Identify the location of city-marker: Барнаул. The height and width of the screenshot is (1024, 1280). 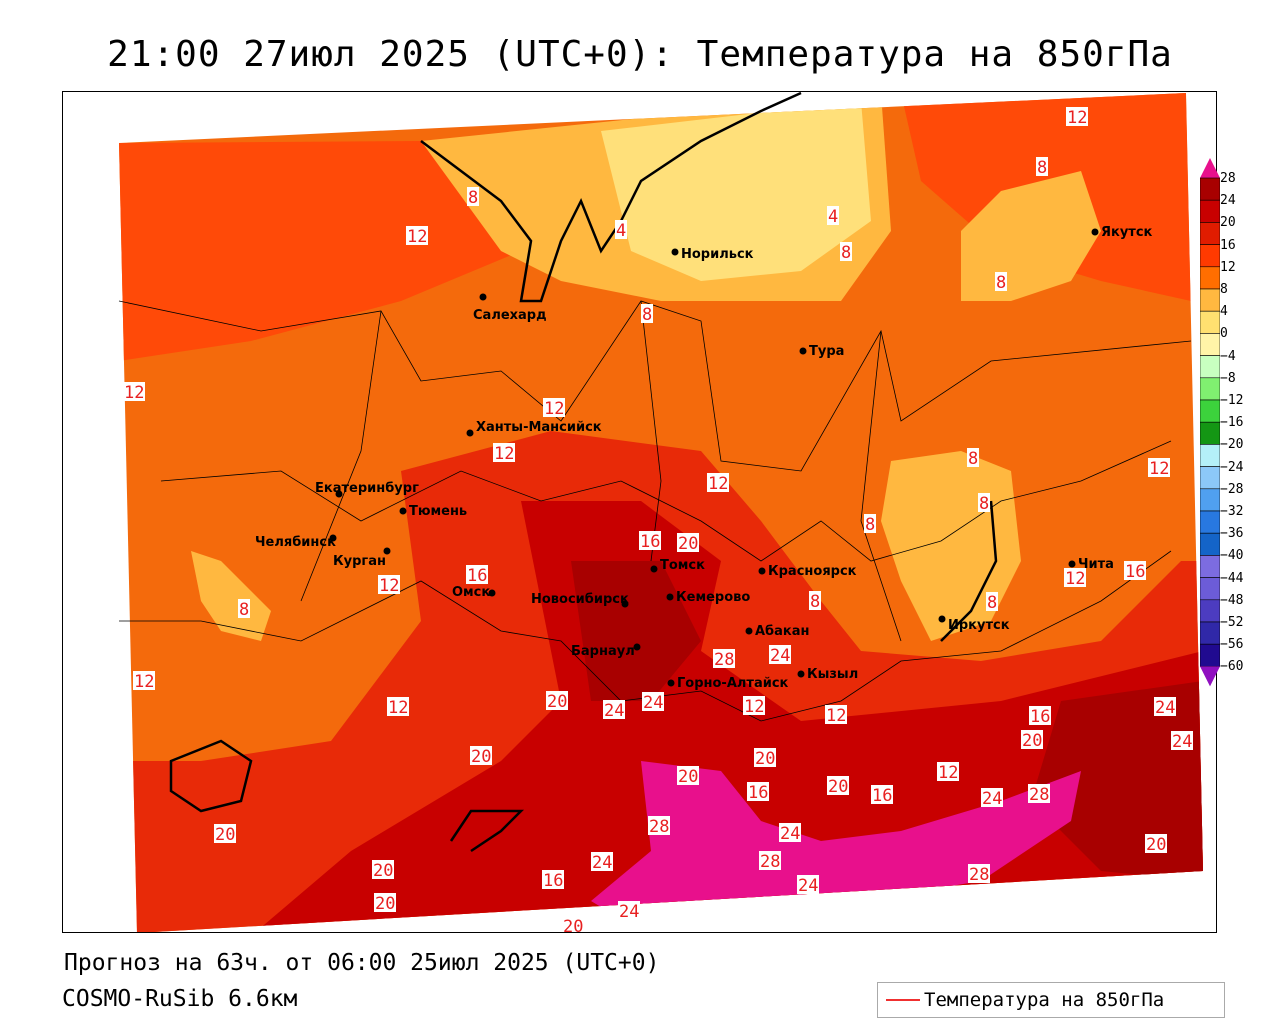
(606, 651).